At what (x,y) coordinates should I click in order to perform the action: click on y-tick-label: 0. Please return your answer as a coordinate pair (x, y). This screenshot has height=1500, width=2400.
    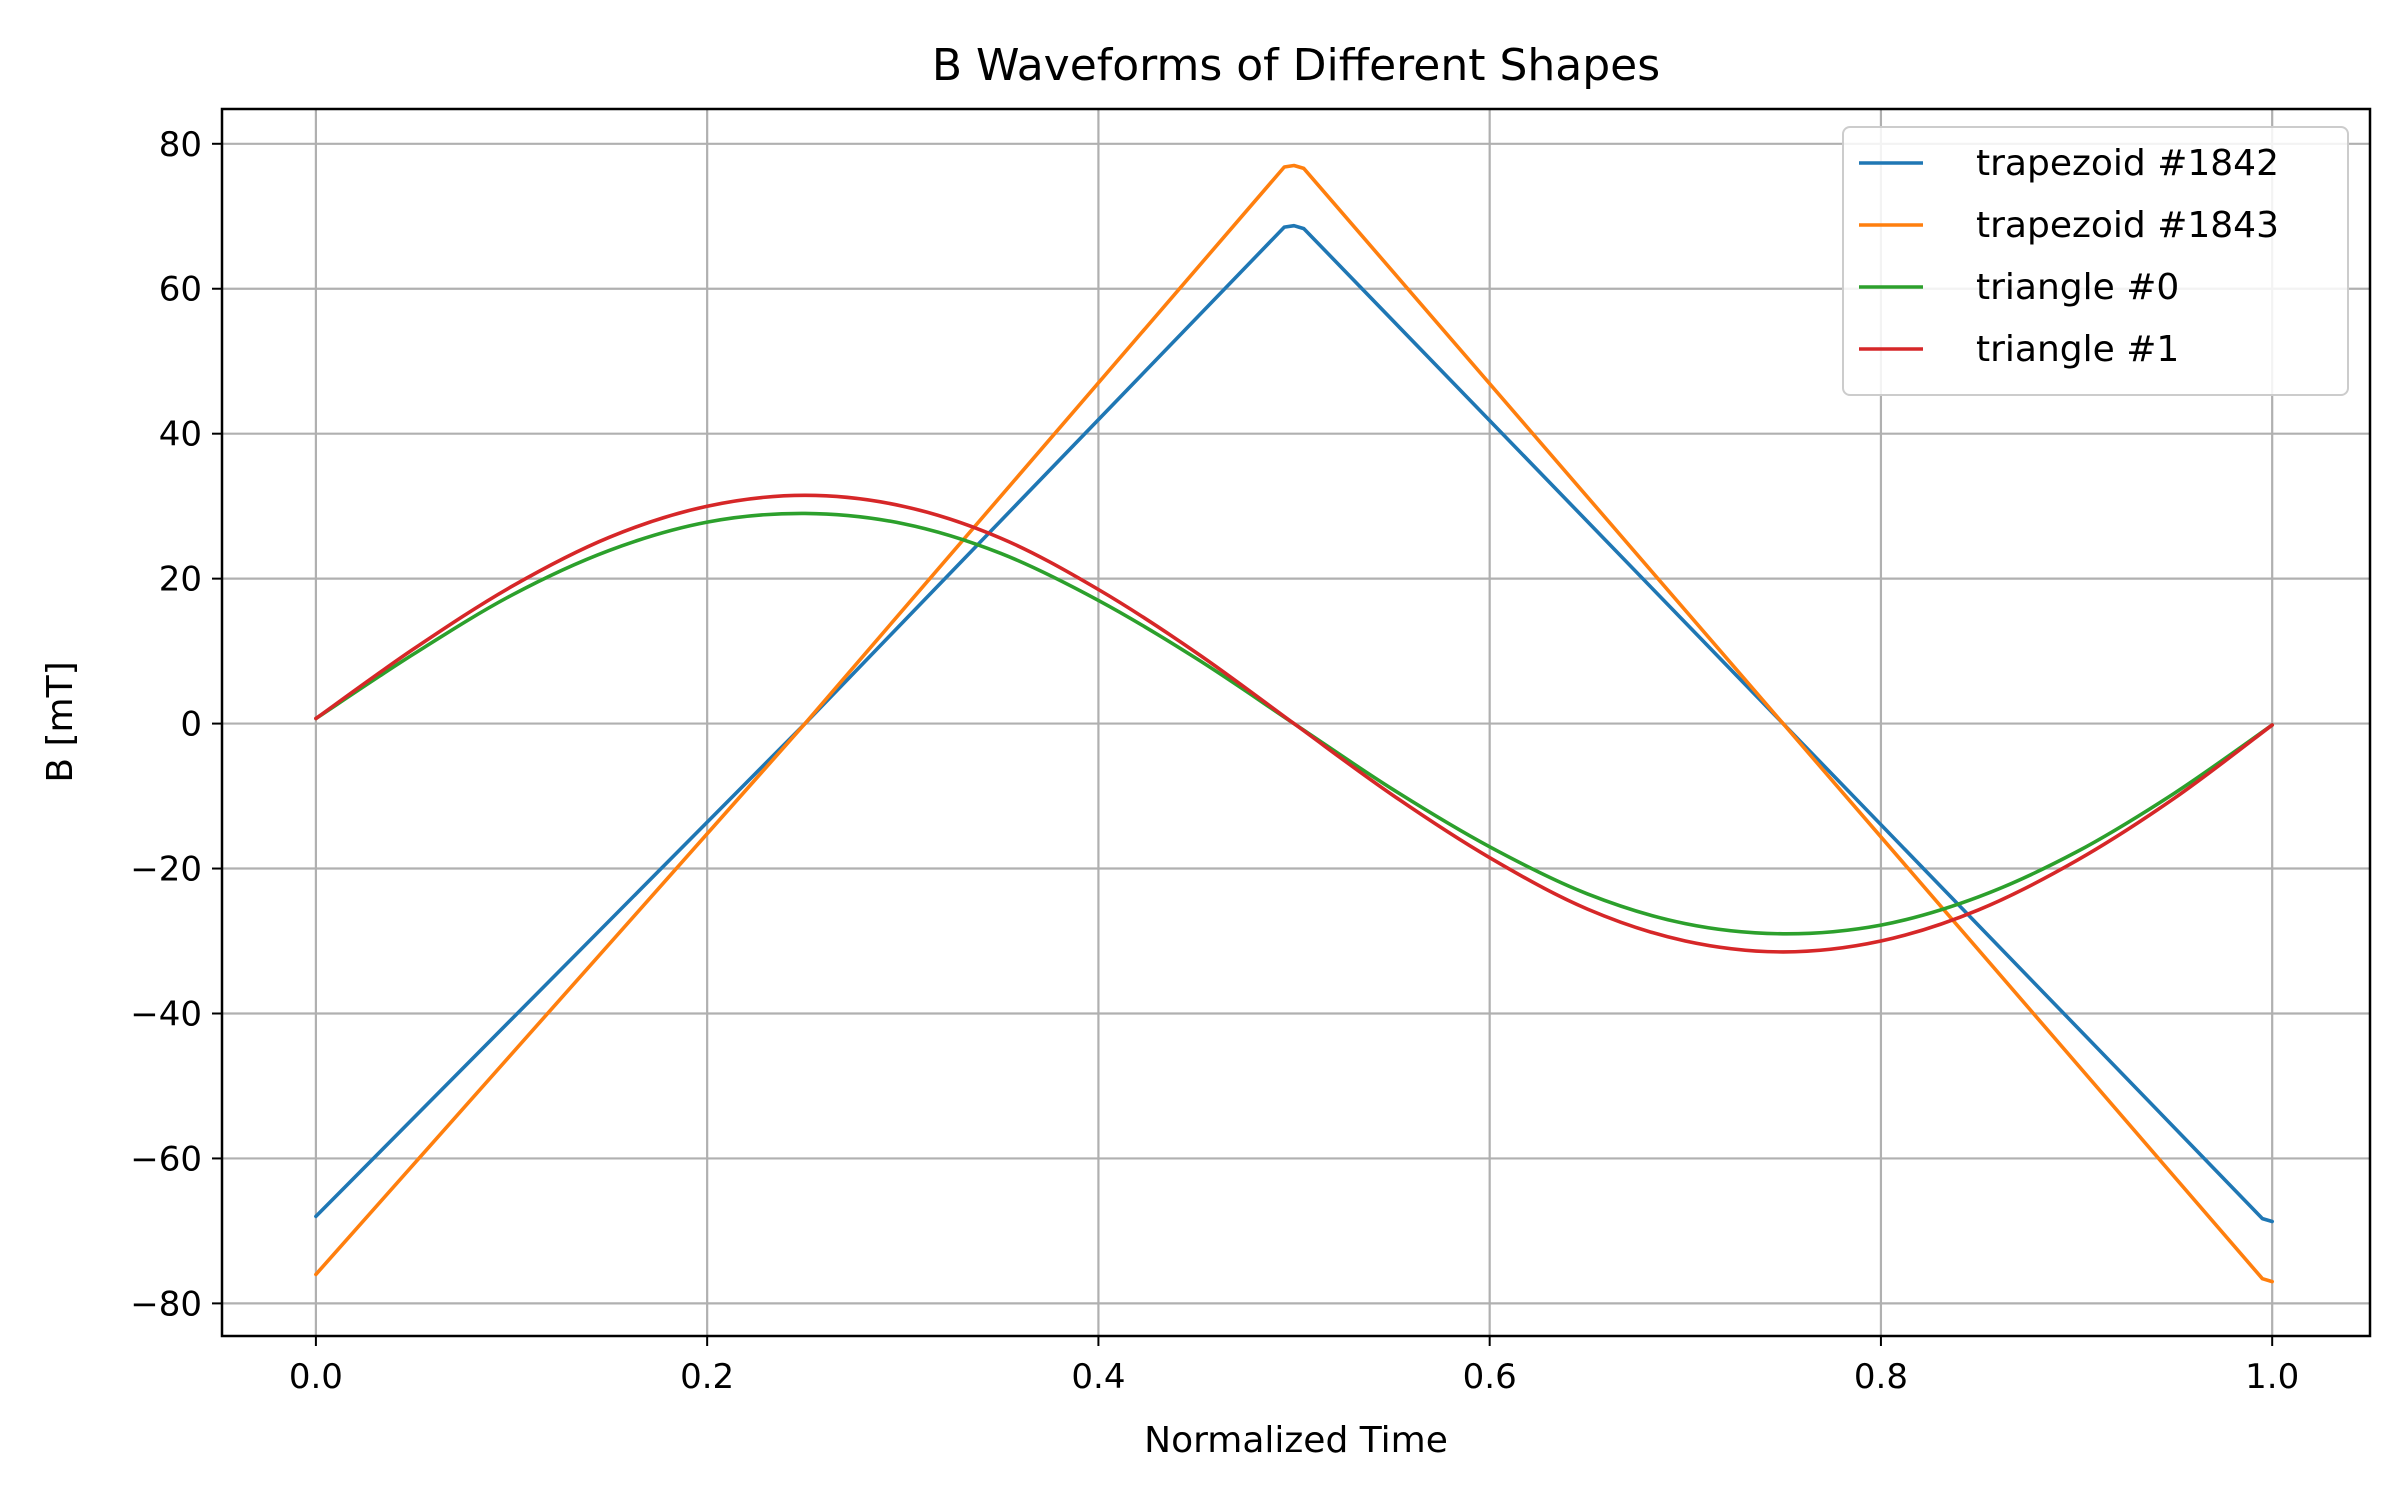
    Looking at the image, I should click on (191, 725).